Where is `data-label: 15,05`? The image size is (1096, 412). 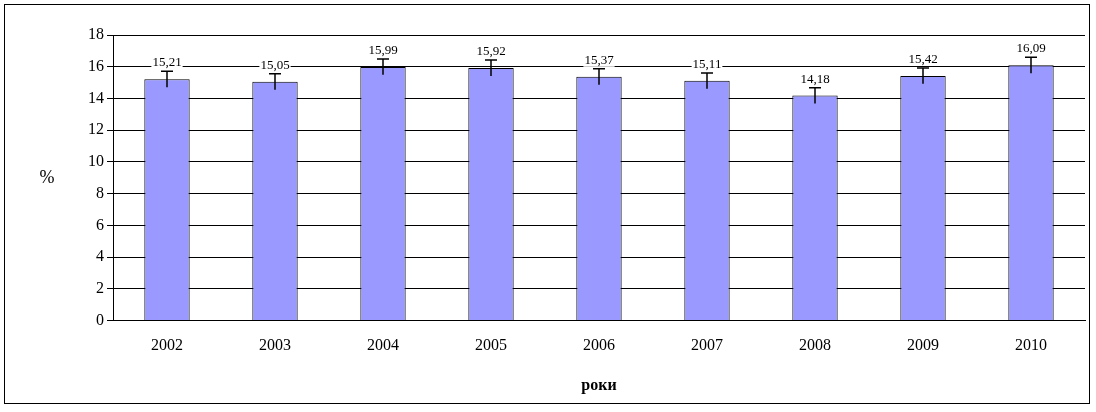
data-label: 15,05 is located at coordinates (275, 64).